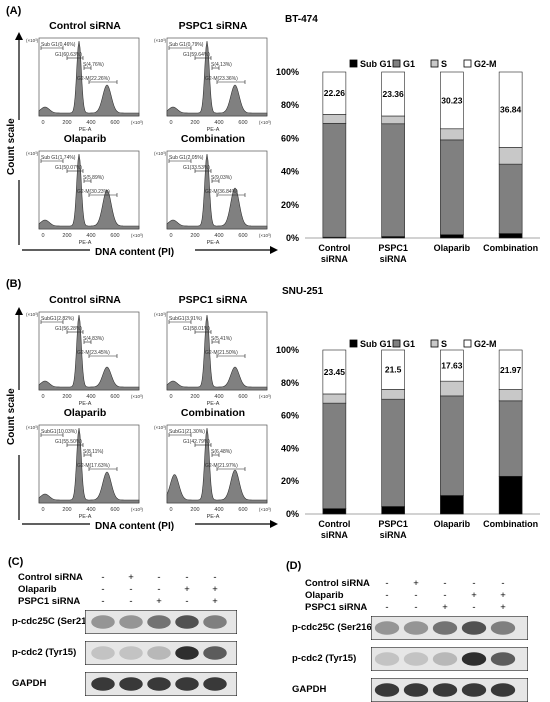 Image resolution: width=550 pixels, height=702 pixels. I want to click on bar-data-label: 30.23, so click(452, 100).